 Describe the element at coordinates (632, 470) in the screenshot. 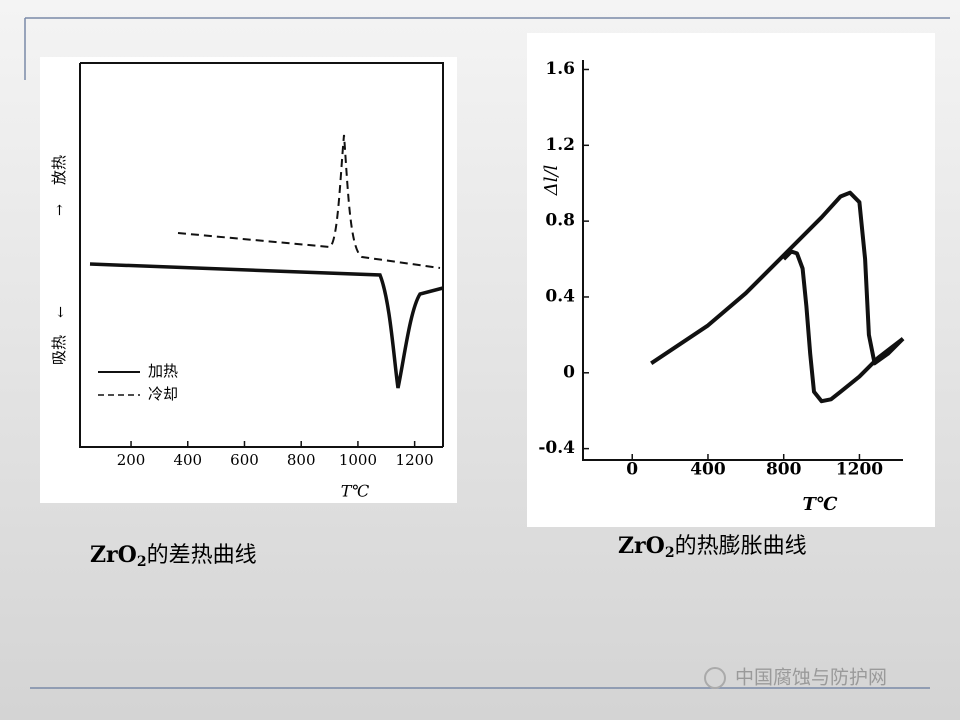

I see `x-tick-label: 0` at that location.